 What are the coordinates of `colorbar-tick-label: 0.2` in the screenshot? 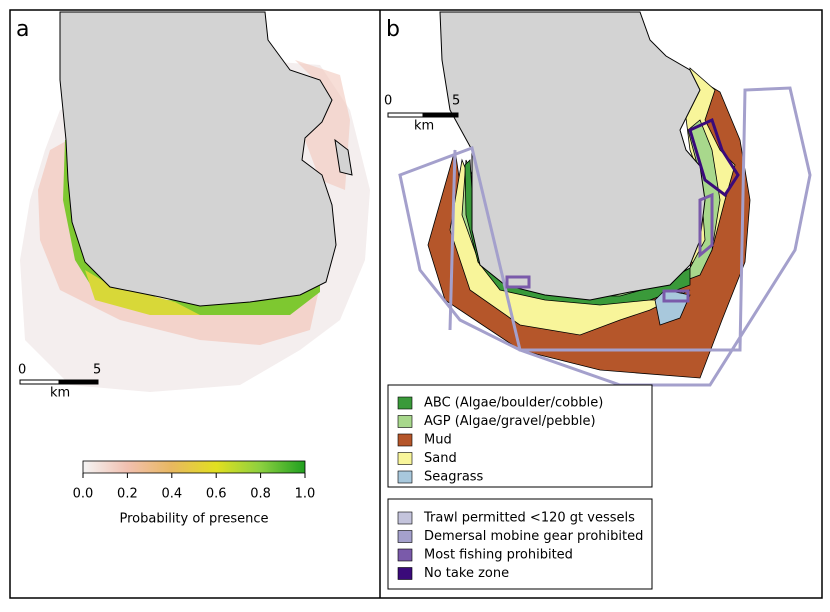 It's located at (127, 494).